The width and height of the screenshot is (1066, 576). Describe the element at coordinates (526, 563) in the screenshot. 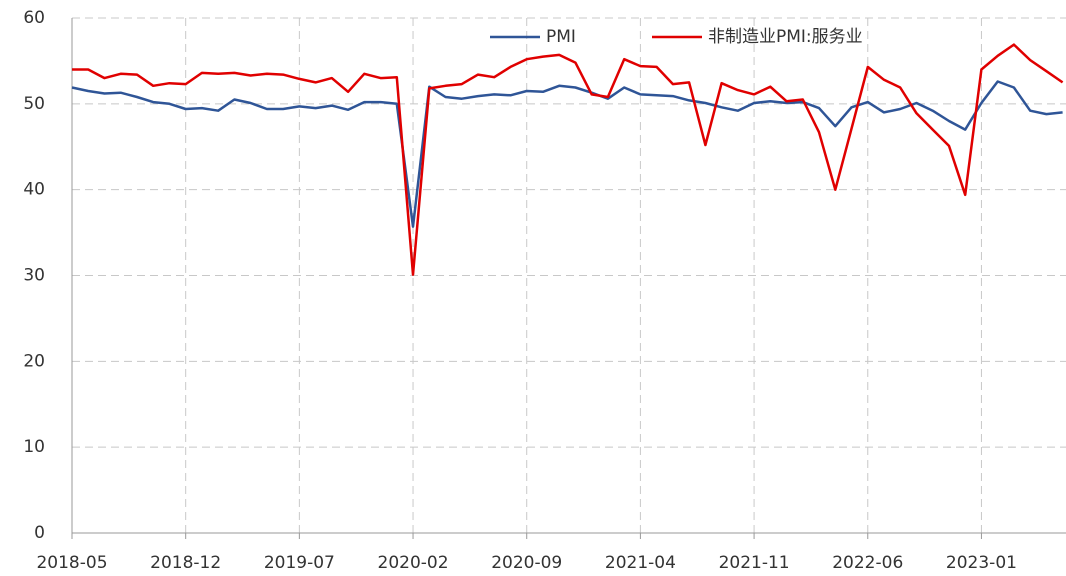

I see `x-tick-label: 2020-09` at that location.